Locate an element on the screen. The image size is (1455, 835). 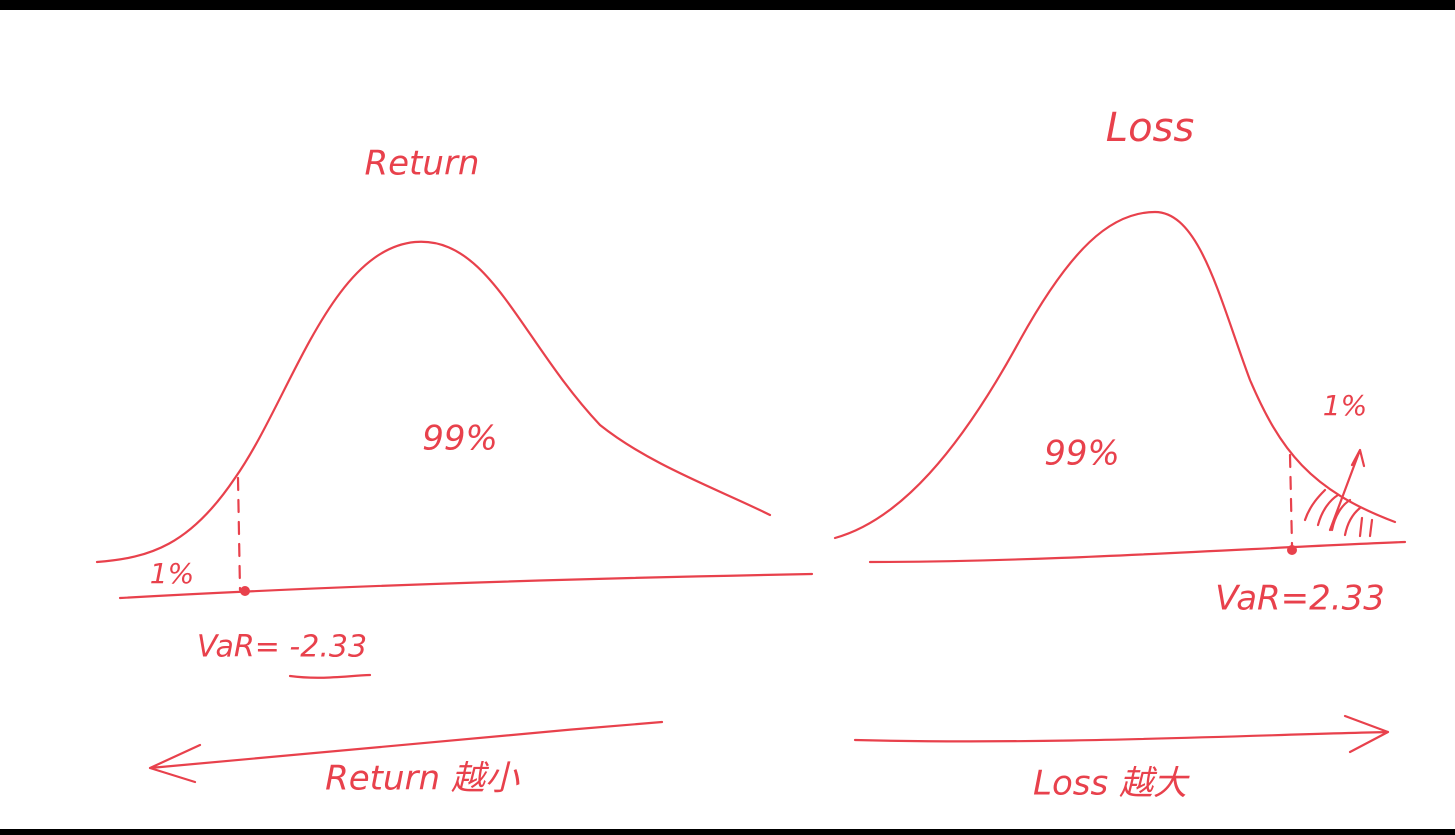
bottom-bar is located at coordinates (727, 832).